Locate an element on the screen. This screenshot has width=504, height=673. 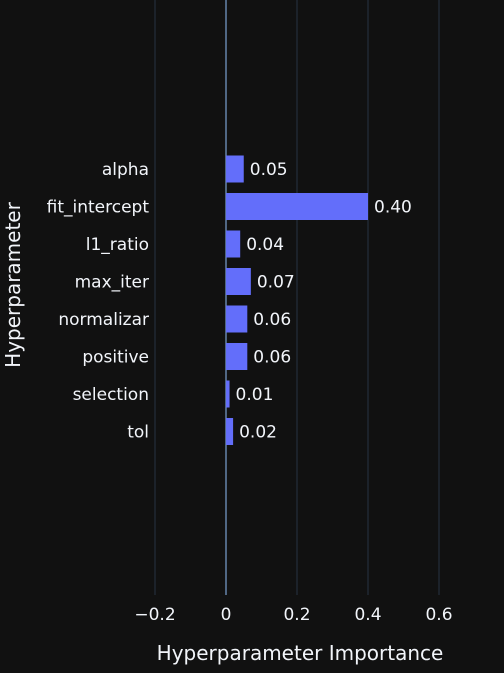
bar-tol is located at coordinates (230, 431).